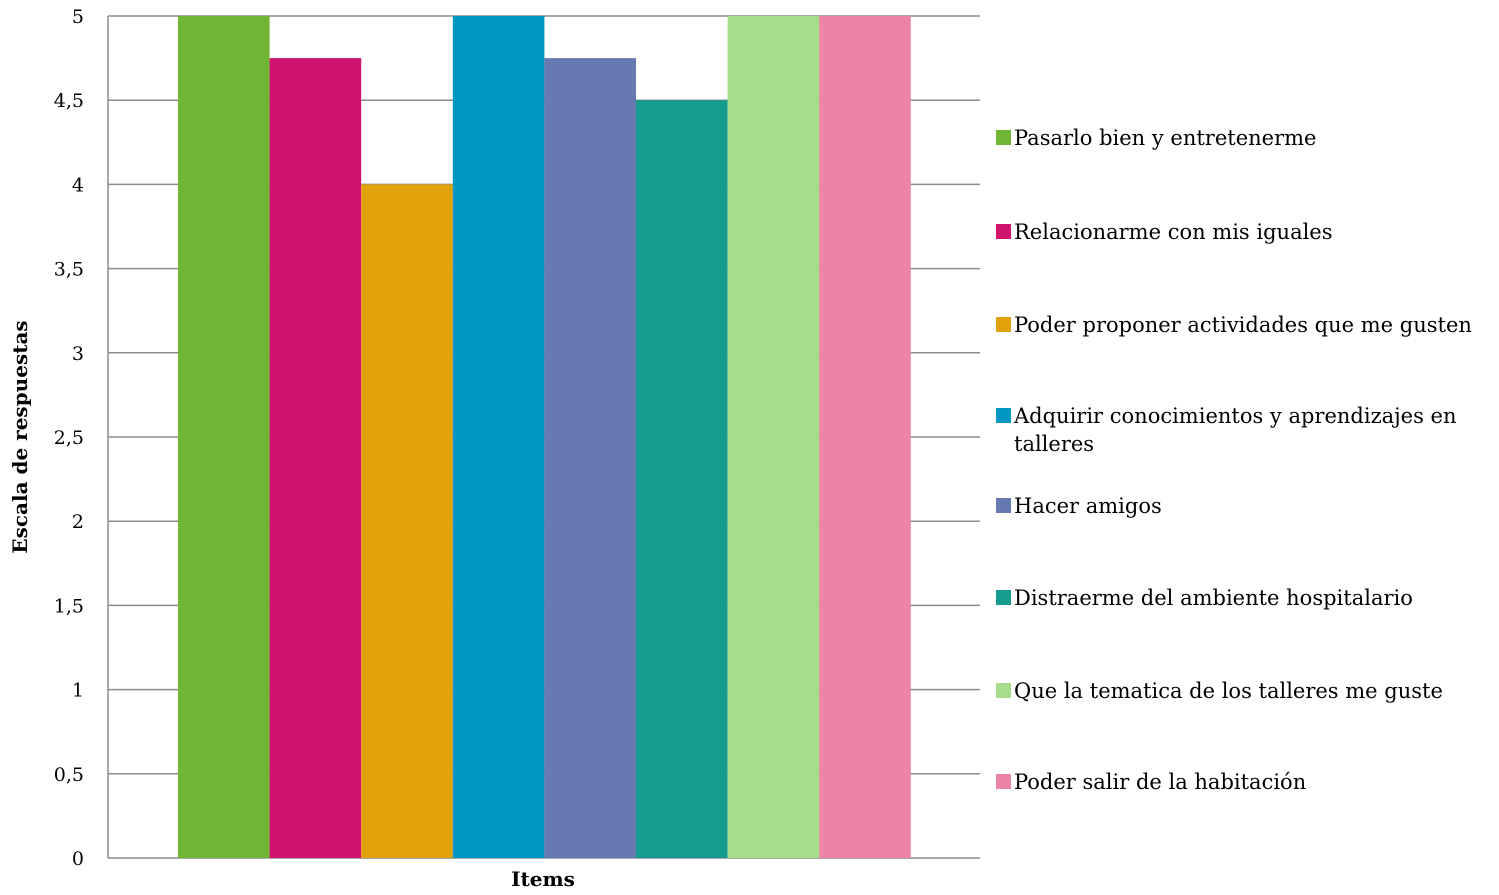 This screenshot has width=1499, height=895. I want to click on y-tick-label: 0, so click(78, 859).